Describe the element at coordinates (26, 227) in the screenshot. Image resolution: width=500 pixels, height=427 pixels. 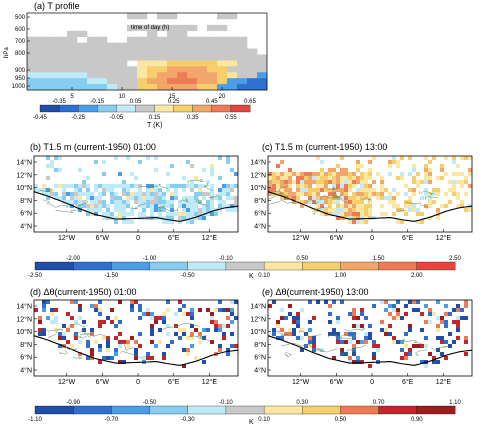
I see `lat-tick-label: 4°N` at that location.